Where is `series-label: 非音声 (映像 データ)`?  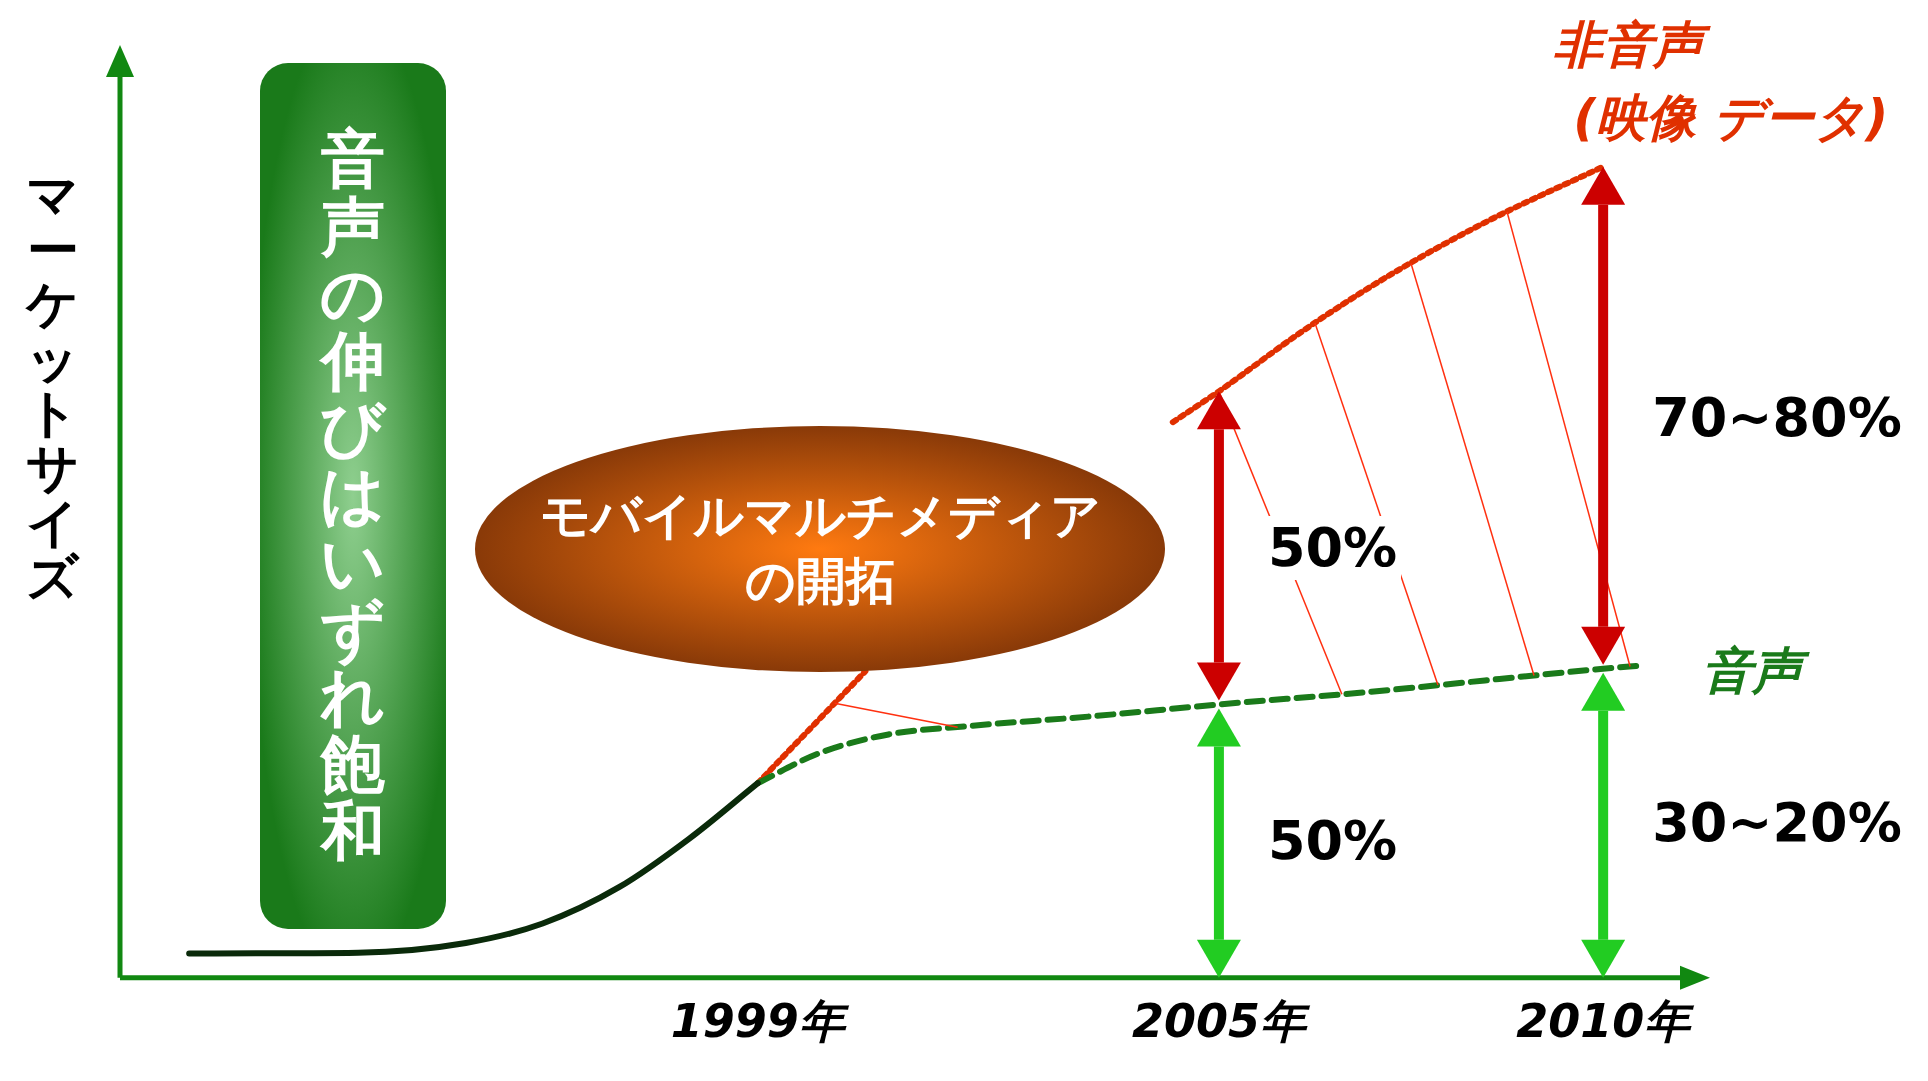 series-label: 非音声 (映像 データ) is located at coordinates (1721, 81).